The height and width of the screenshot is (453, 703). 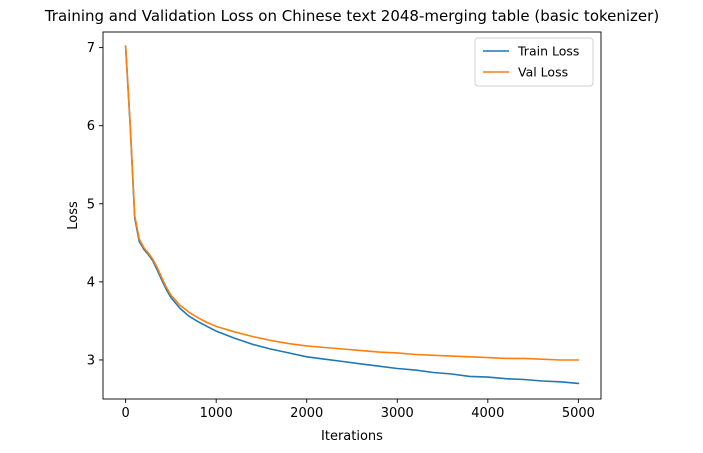 I want to click on x-axis-label: Iterations, so click(x=352, y=436).